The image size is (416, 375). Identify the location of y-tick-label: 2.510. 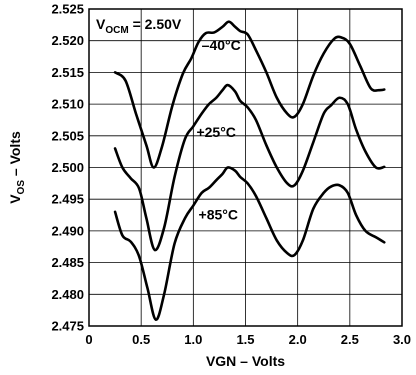
(67, 104).